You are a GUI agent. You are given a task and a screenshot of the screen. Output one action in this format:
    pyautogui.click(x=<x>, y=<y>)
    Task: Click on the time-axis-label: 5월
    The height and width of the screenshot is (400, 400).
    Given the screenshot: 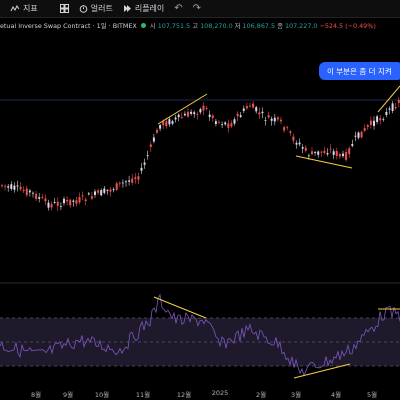 What is the action you would take?
    pyautogui.click(x=372, y=395)
    